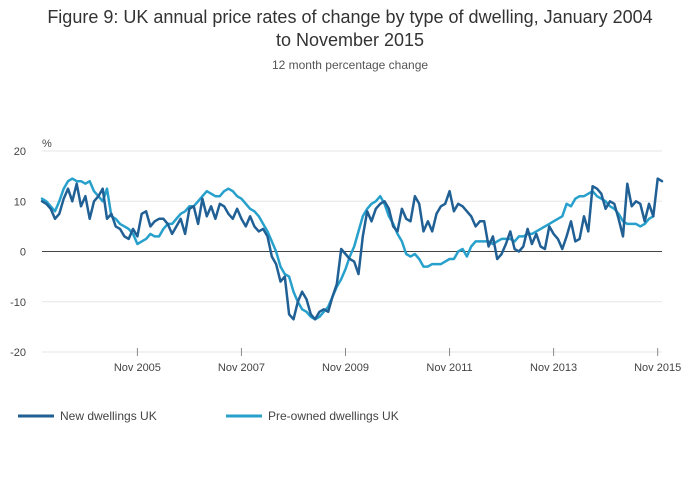 This screenshot has height=502, width=700. Describe the element at coordinates (20, 202) in the screenshot. I see `y-tick-label: 10` at that location.